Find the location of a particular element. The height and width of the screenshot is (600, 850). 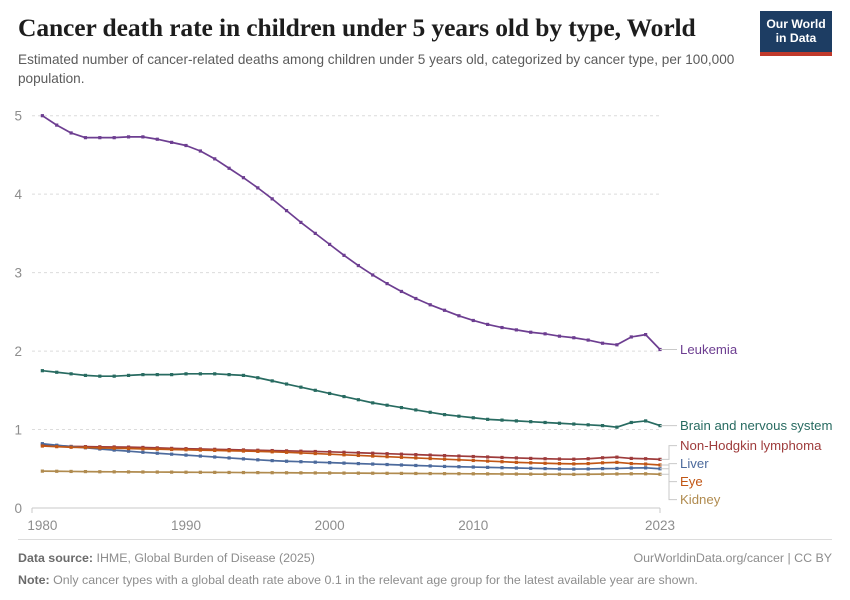

footer-url: OurWorldinData.org/cancer | CC BY is located at coordinates (732, 557).